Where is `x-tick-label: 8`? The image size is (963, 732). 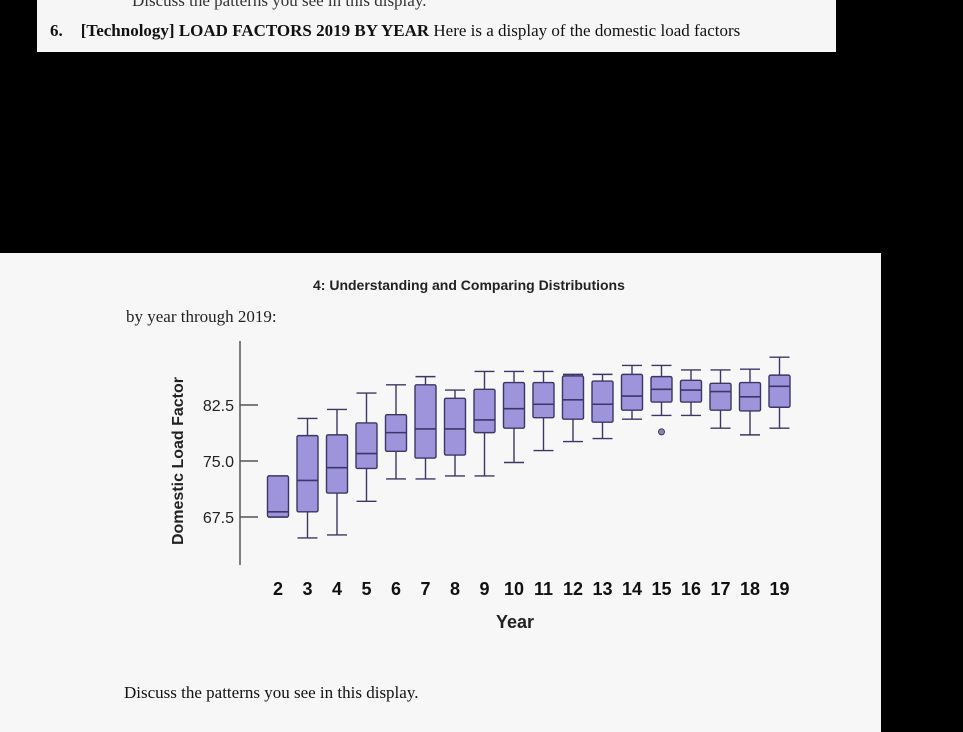 x-tick-label: 8 is located at coordinates (455, 589).